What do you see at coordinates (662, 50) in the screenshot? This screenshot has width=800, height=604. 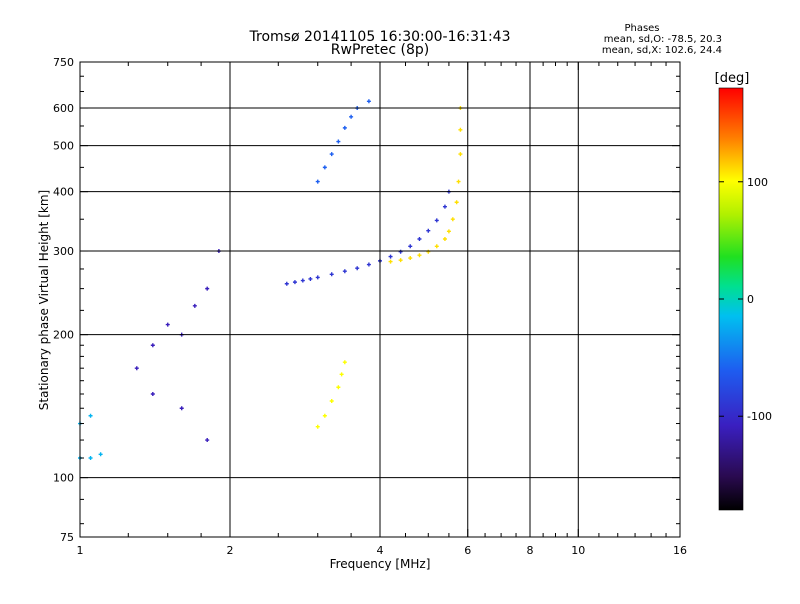 I see `legend-x-stats: mean, sd,X: 102.6, 24.4` at bounding box center [662, 50].